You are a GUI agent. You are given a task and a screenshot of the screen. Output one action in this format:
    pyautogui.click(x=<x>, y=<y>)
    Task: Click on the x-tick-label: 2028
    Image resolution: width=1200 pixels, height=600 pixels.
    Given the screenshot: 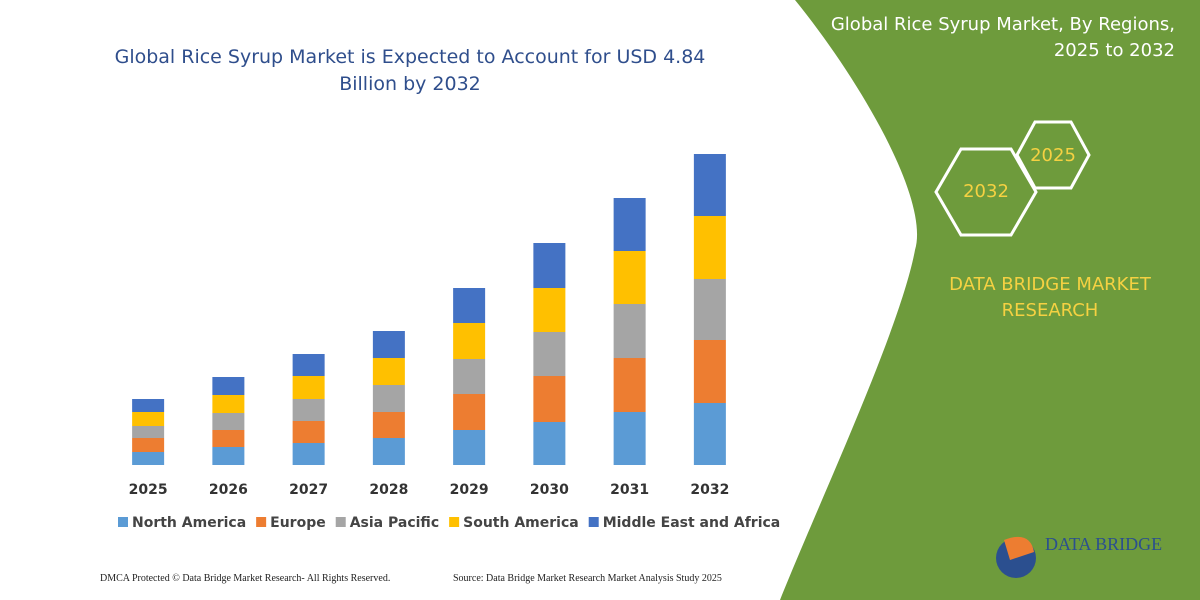 What is the action you would take?
    pyautogui.click(x=388, y=490)
    